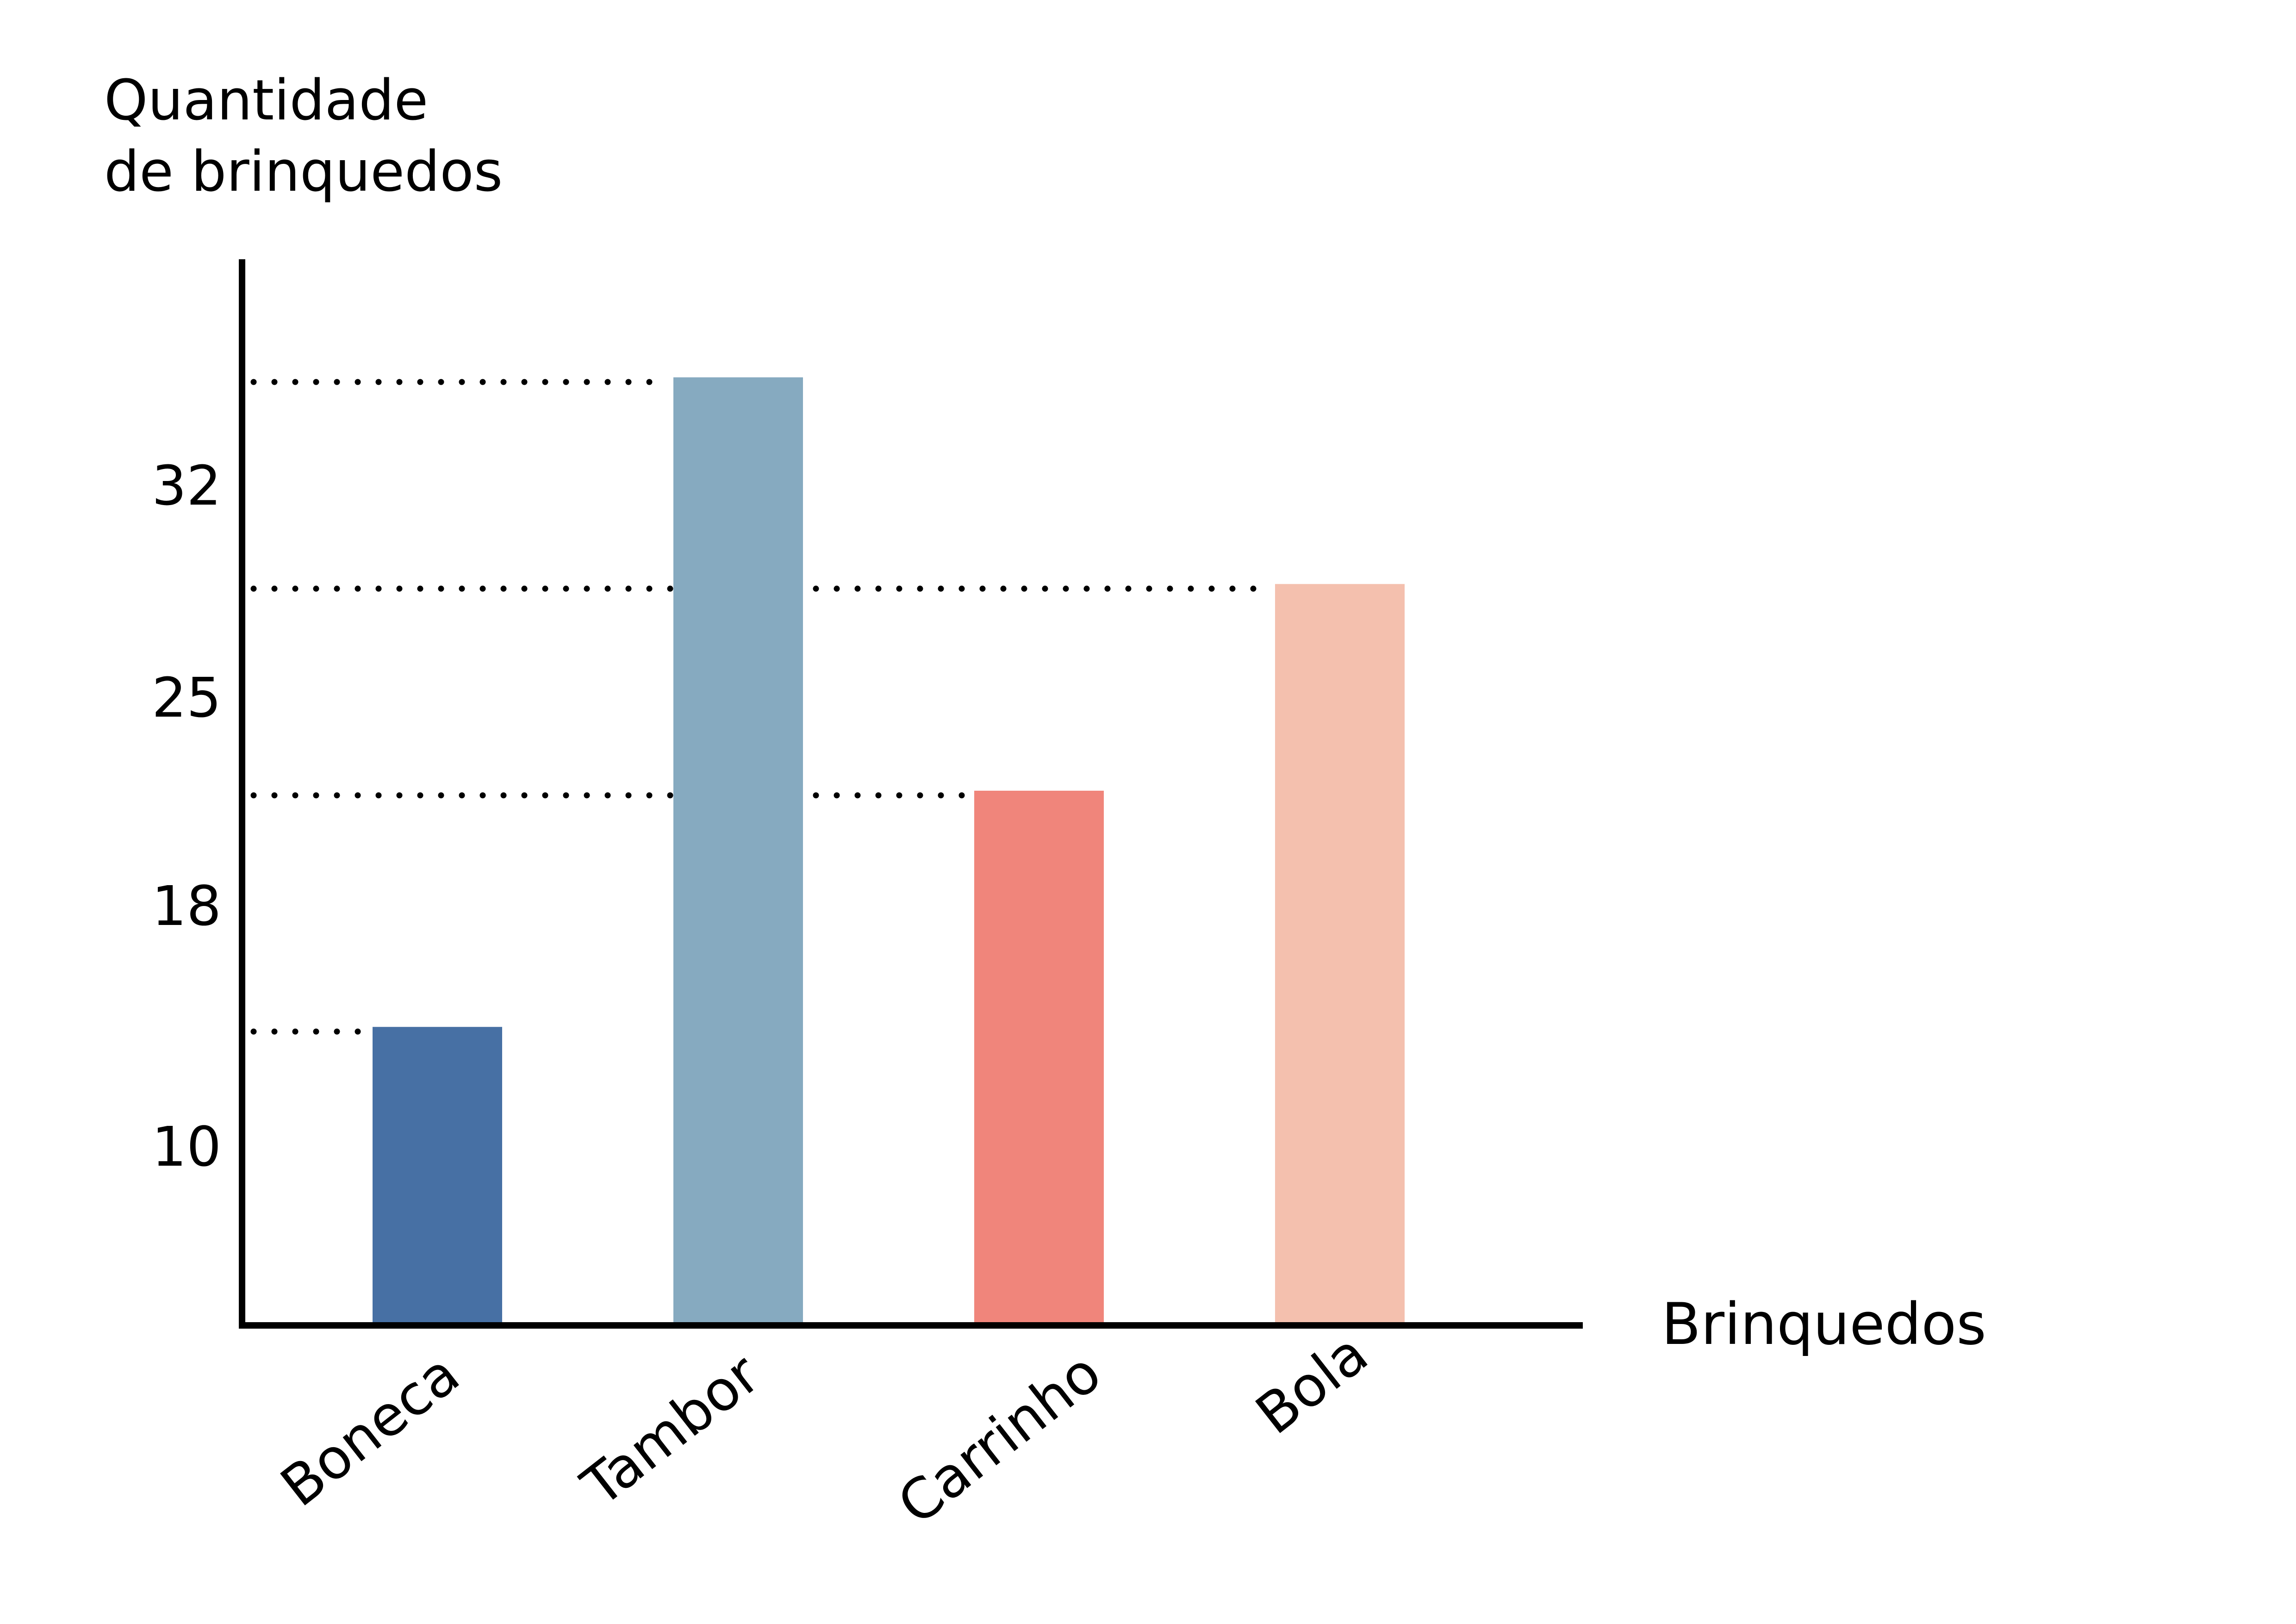 The height and width of the screenshot is (1624, 2296). I want to click on x-axis-title: Brinquedos, so click(1823, 1324).